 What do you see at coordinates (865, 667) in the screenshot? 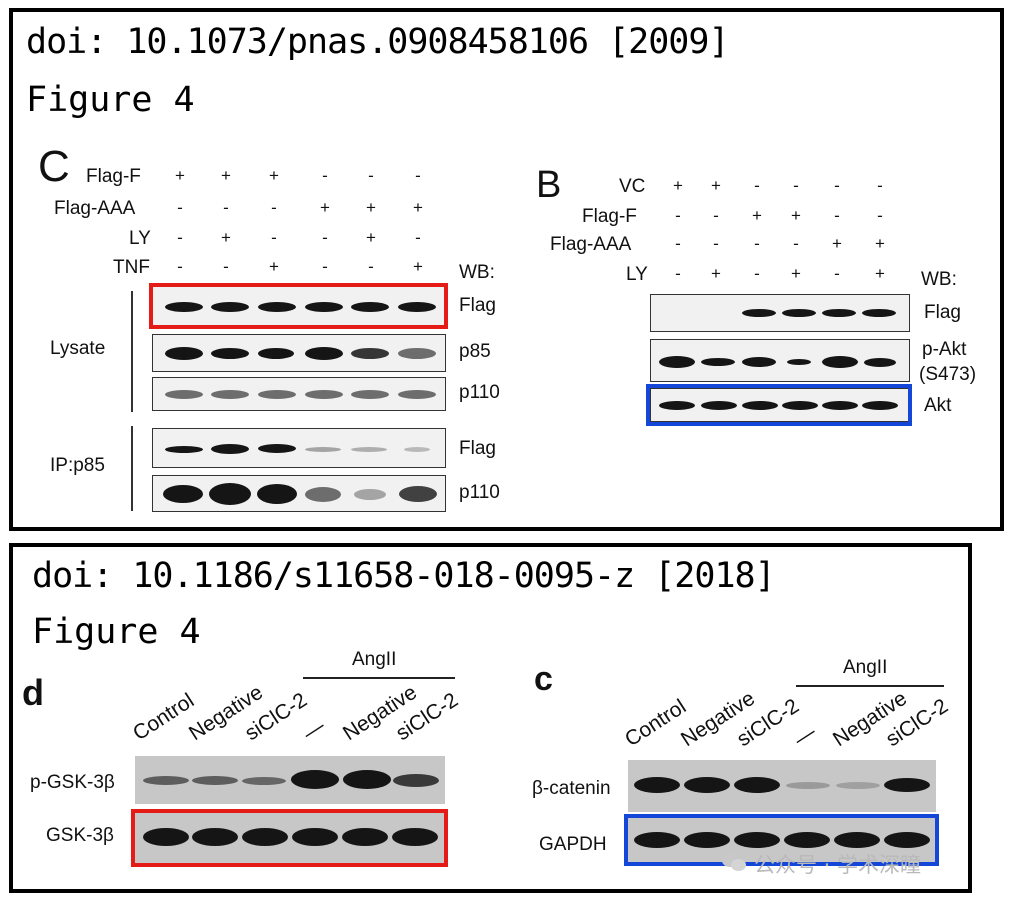
I see `treatment-label: AngII` at bounding box center [865, 667].